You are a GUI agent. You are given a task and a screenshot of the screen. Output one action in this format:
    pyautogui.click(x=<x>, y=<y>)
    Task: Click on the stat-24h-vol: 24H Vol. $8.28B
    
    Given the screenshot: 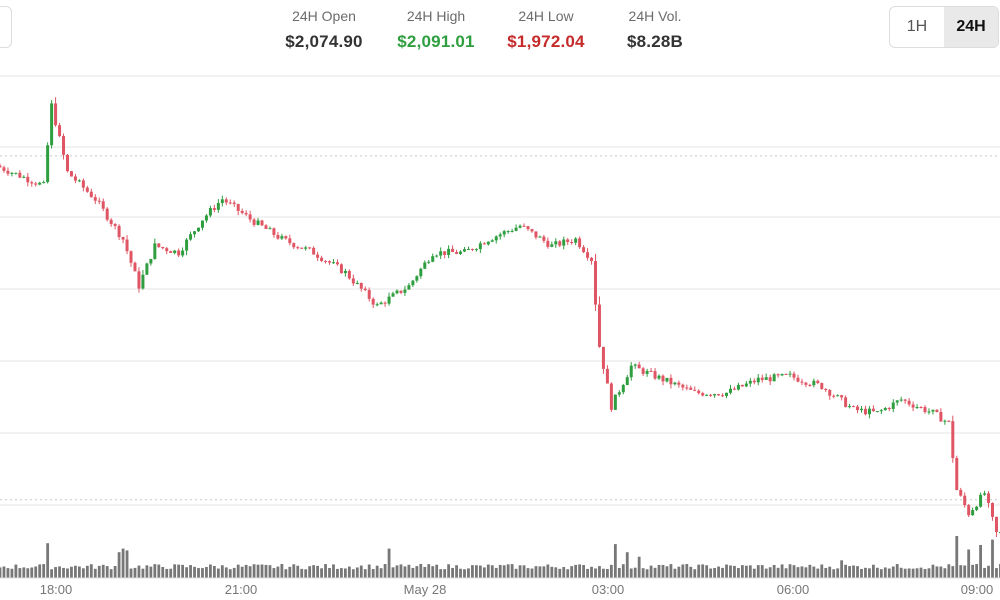 What is the action you would take?
    pyautogui.click(x=655, y=30)
    